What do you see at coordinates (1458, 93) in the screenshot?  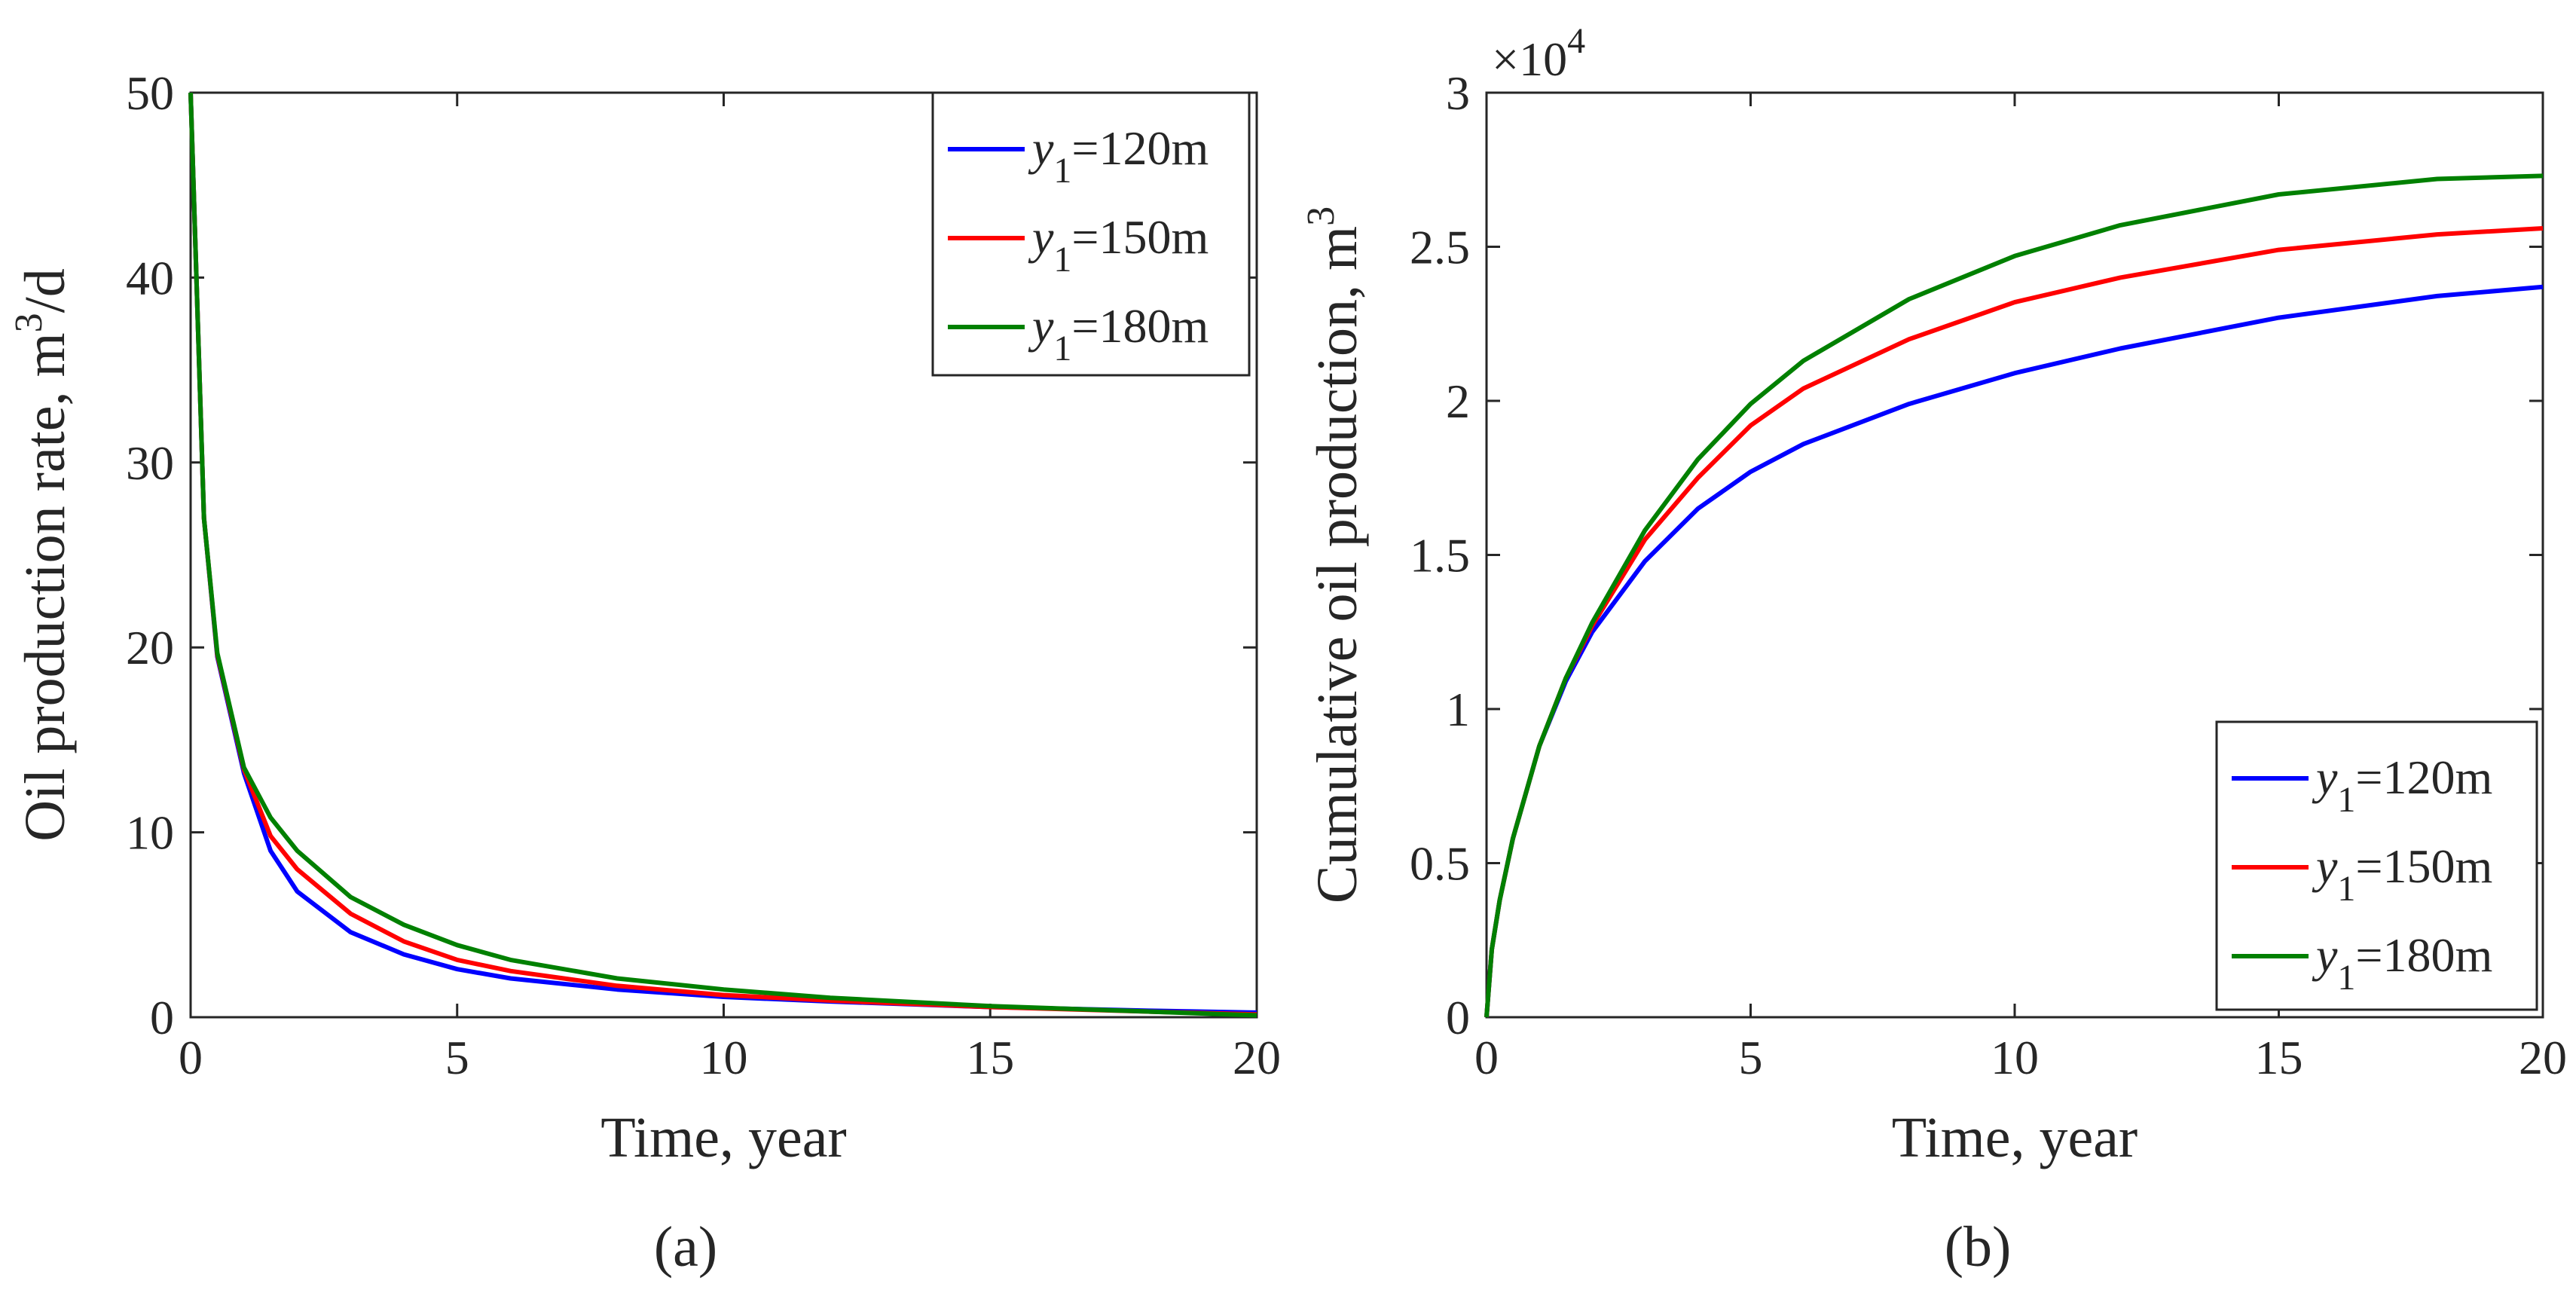 I see `y-tick-label: 3` at bounding box center [1458, 93].